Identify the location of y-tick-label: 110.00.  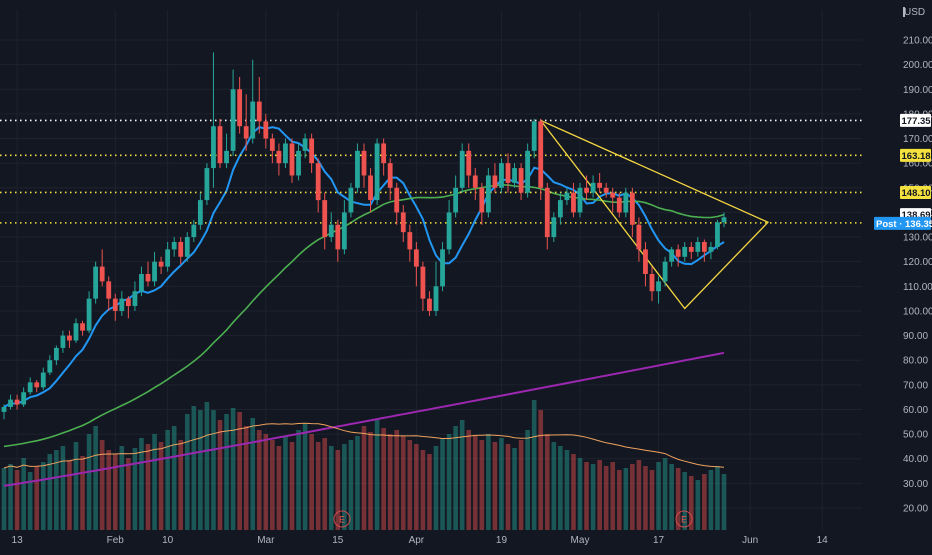
(917, 287).